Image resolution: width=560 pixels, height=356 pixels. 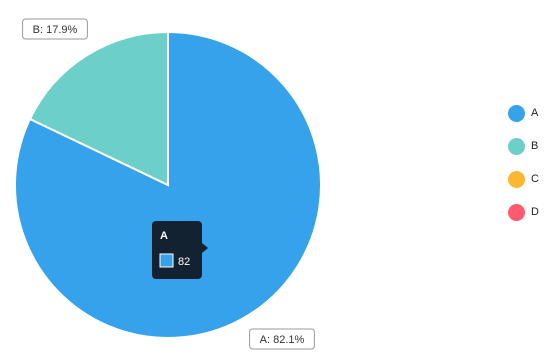 I want to click on data-label-text-a: A: 82.1%, so click(x=282, y=340).